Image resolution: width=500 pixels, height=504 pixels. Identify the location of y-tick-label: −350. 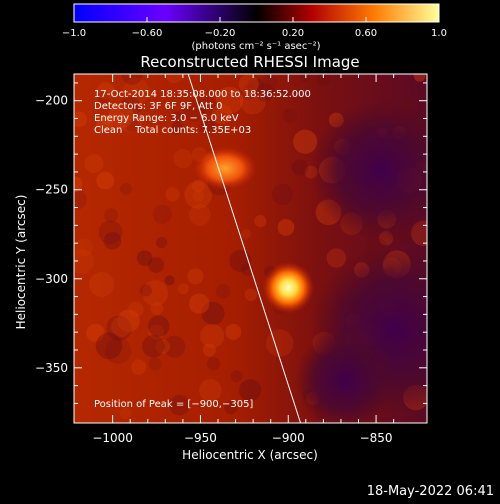
(51, 368).